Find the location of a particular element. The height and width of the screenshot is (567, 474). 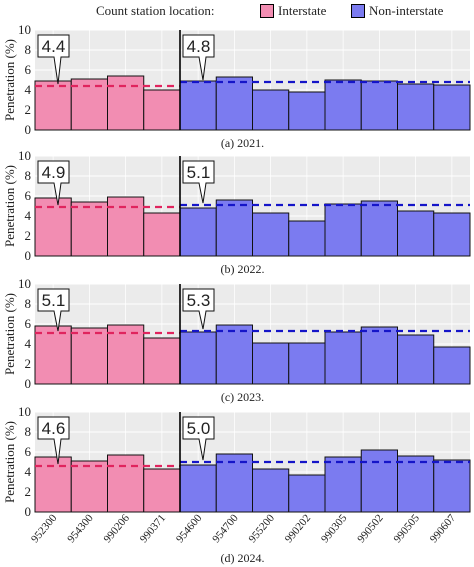

x-tick-label: 990607 is located at coordinates (443, 528).